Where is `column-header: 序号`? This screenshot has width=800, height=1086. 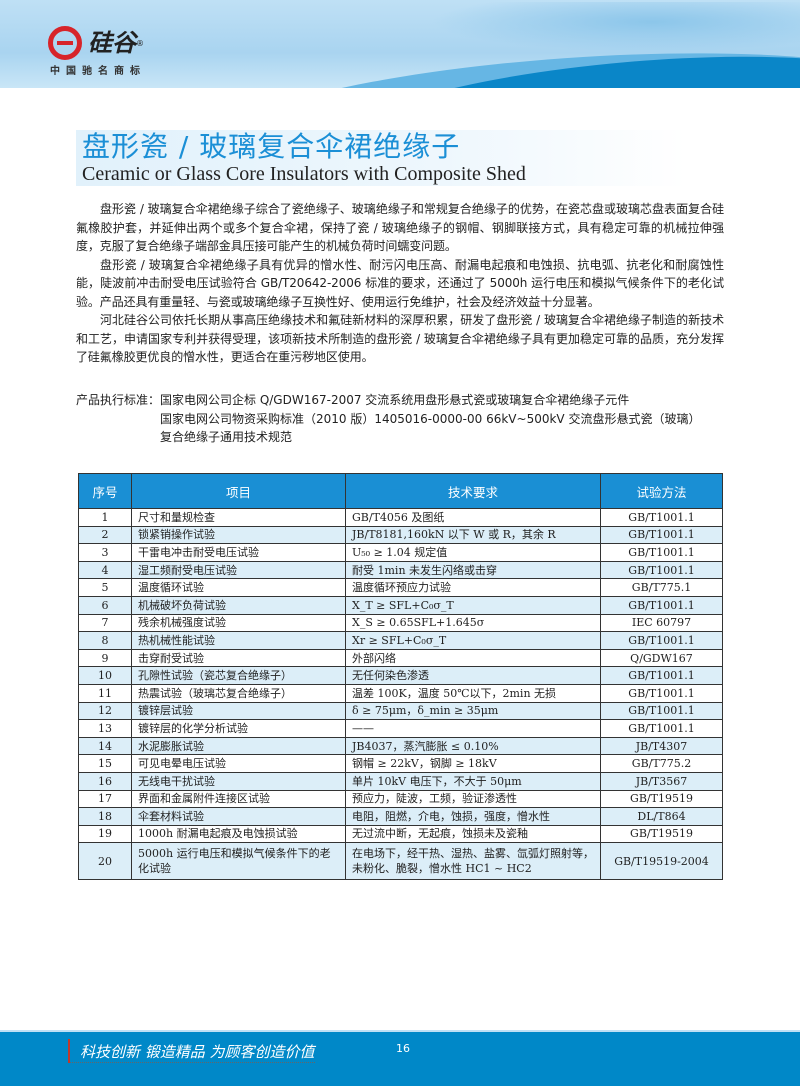
column-header: 序号 is located at coordinates (105, 491).